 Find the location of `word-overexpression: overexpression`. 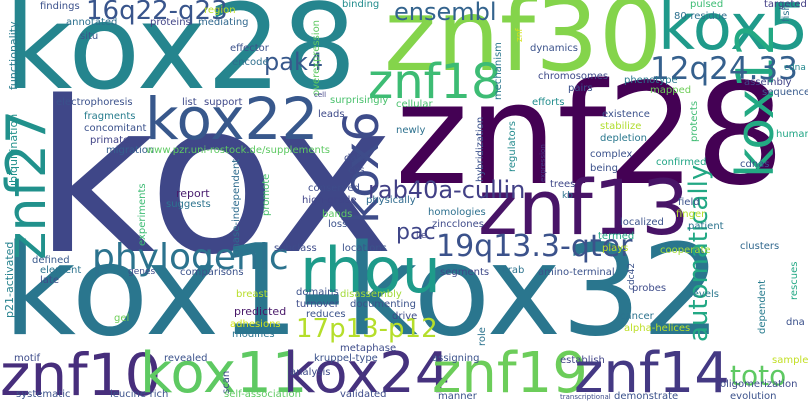

word-overexpression: overexpression is located at coordinates (316, 57).